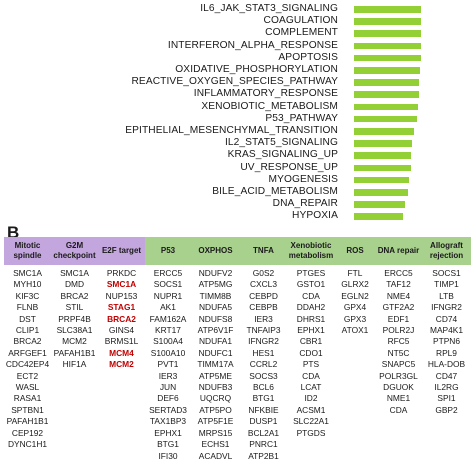 This screenshot has height=474, width=474. What do you see at coordinates (74, 307) in the screenshot?
I see `gene-cell: STIL` at bounding box center [74, 307].